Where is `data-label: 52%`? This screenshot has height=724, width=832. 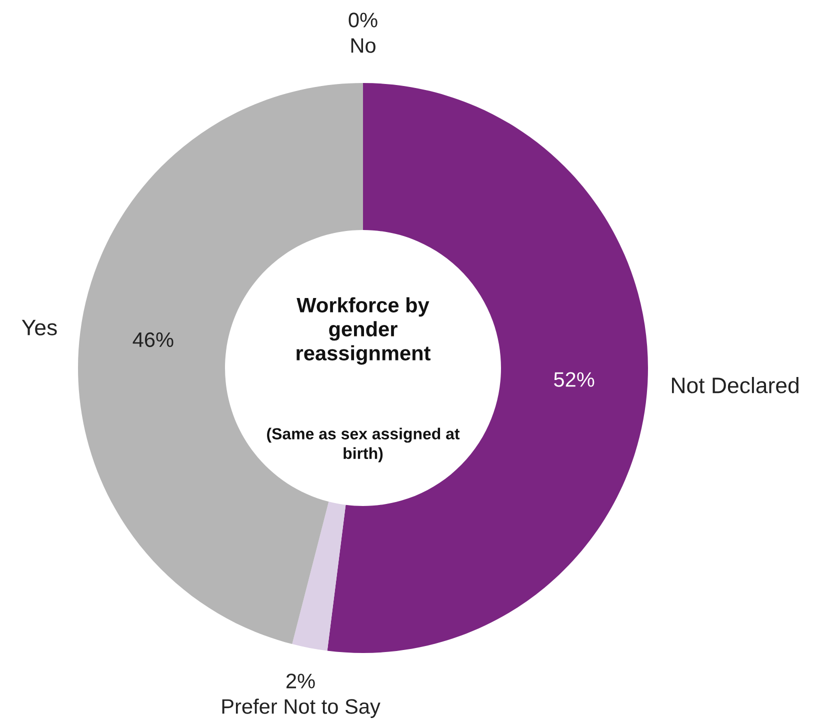 data-label: 52% is located at coordinates (574, 379).